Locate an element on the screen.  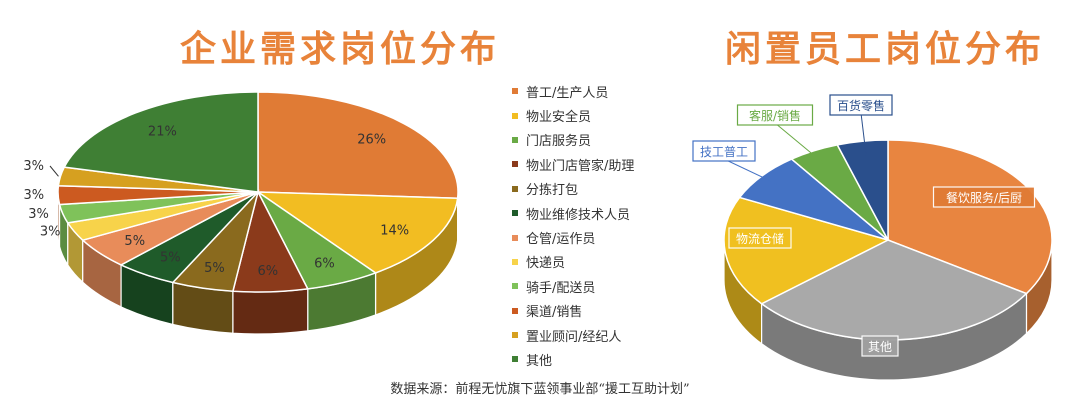
category-label: 餐饮服务/后厨 is located at coordinates (984, 197).